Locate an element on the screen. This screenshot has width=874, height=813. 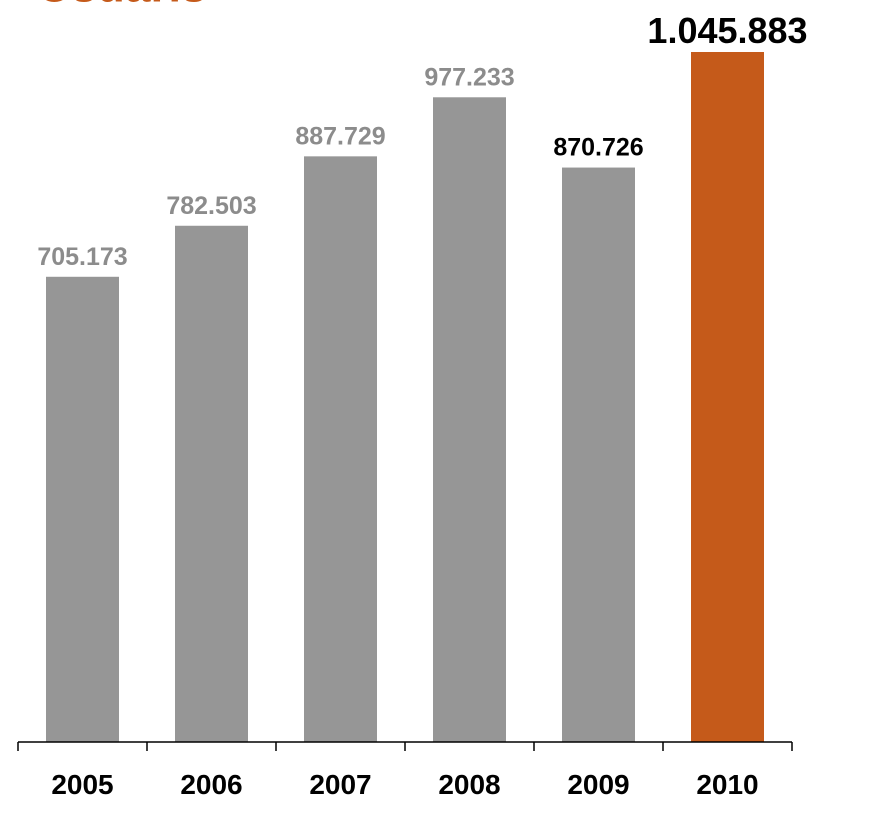
value-label-2009: 870.726 is located at coordinates (598, 148).